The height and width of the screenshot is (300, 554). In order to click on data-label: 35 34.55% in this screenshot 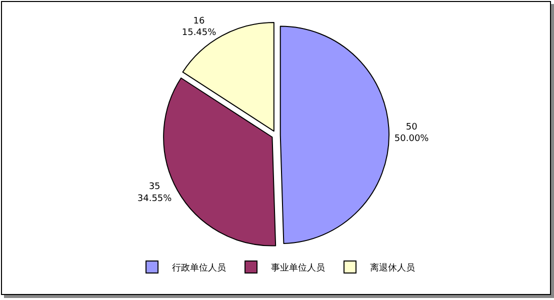, I will do `click(154, 193)`.